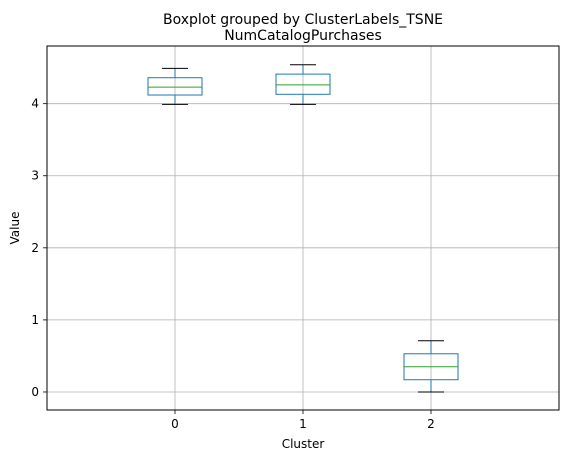 The height and width of the screenshot is (461, 570). Describe the element at coordinates (303, 20) in the screenshot. I see `chart-suptitle: Boxplot grouped by ClusterLabels_TSNE` at that location.